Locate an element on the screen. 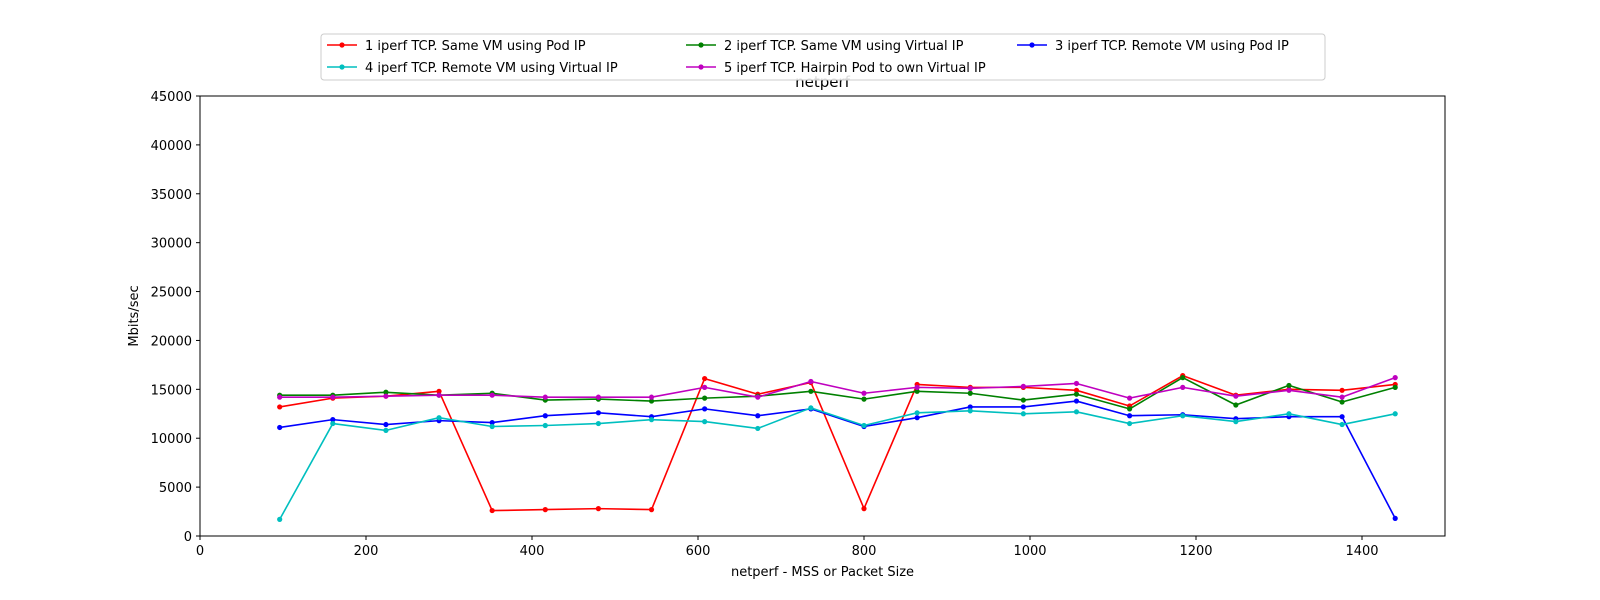 The height and width of the screenshot is (600, 1600). series-line is located at coordinates (837, 463).